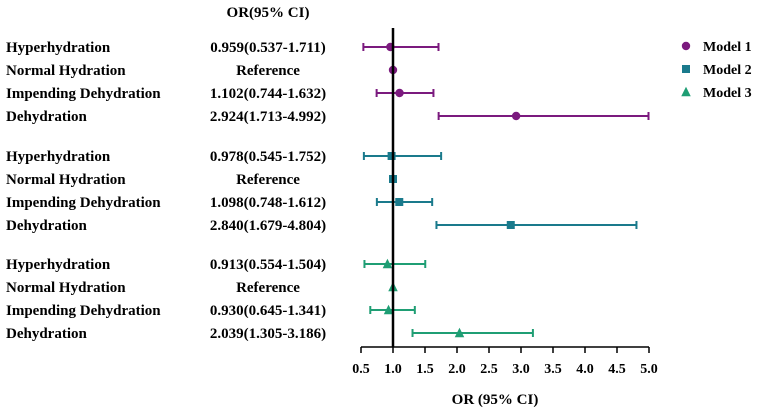 The height and width of the screenshot is (415, 765). Describe the element at coordinates (267, 48) in the screenshot. I see `or-ci-value: 0.959(0.537-1.711)` at that location.